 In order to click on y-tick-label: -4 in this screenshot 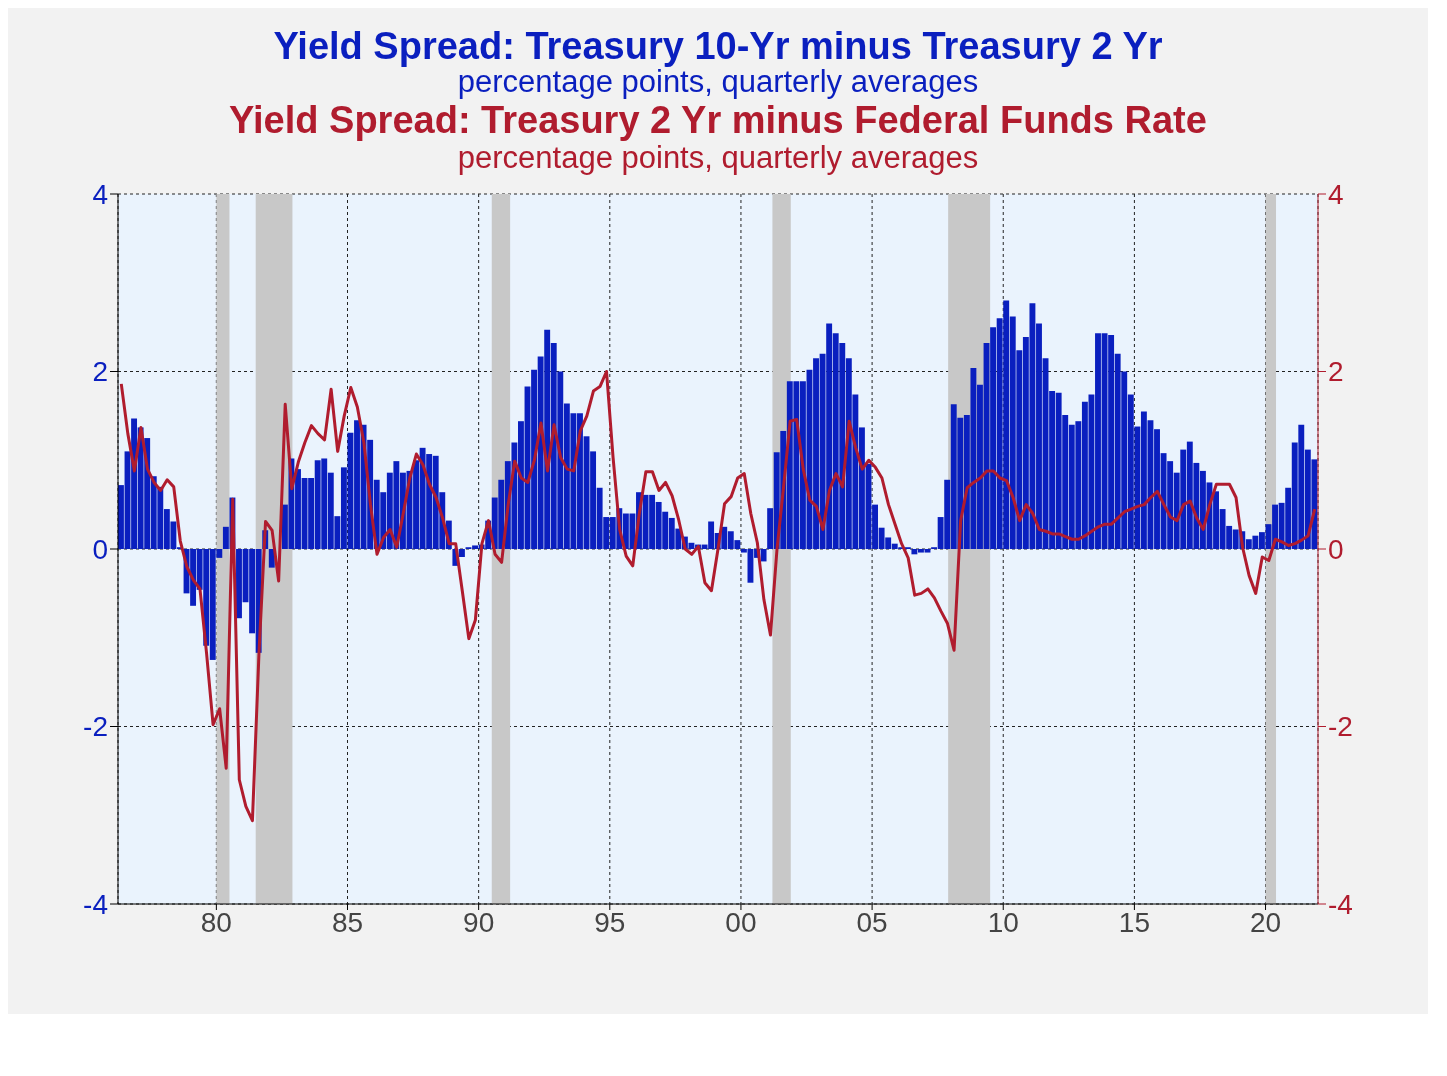, I will do `click(95, 904)`.